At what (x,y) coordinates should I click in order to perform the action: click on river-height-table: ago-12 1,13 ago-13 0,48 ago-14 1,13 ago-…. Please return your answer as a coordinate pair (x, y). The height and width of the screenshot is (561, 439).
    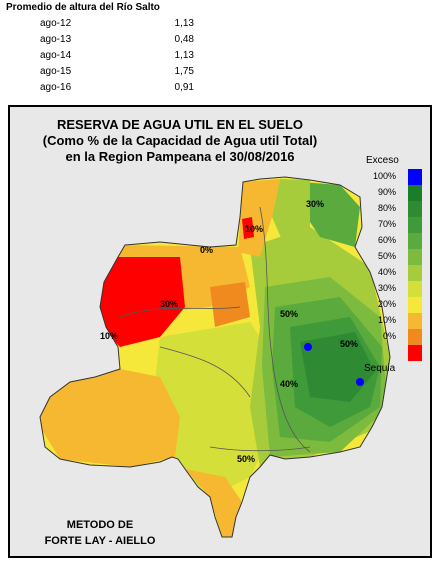
    Looking at the image, I should click on (100, 56).